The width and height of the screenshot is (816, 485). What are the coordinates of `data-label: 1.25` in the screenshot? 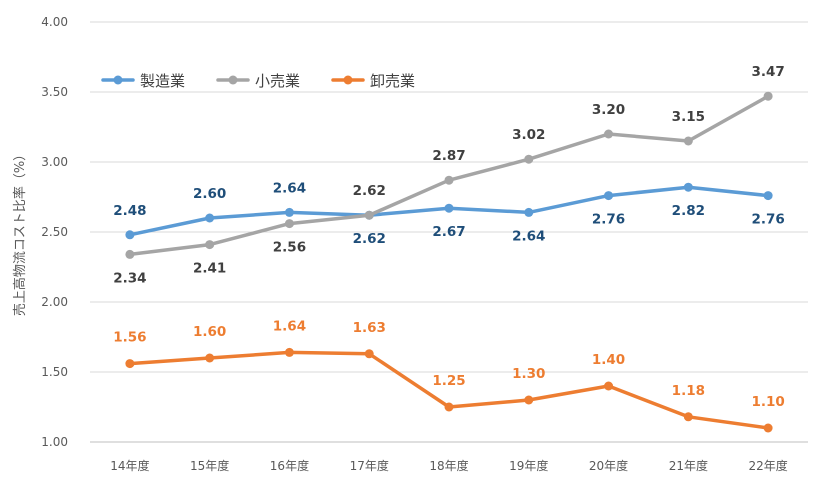 It's located at (448, 381).